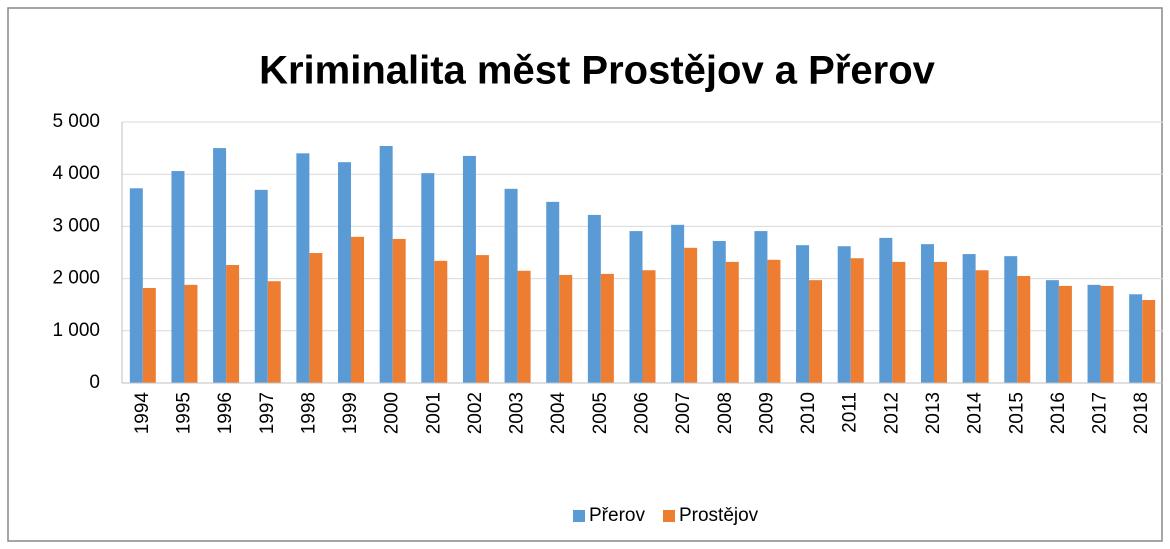  I want to click on x-tick-label: 2004, so click(558, 413).